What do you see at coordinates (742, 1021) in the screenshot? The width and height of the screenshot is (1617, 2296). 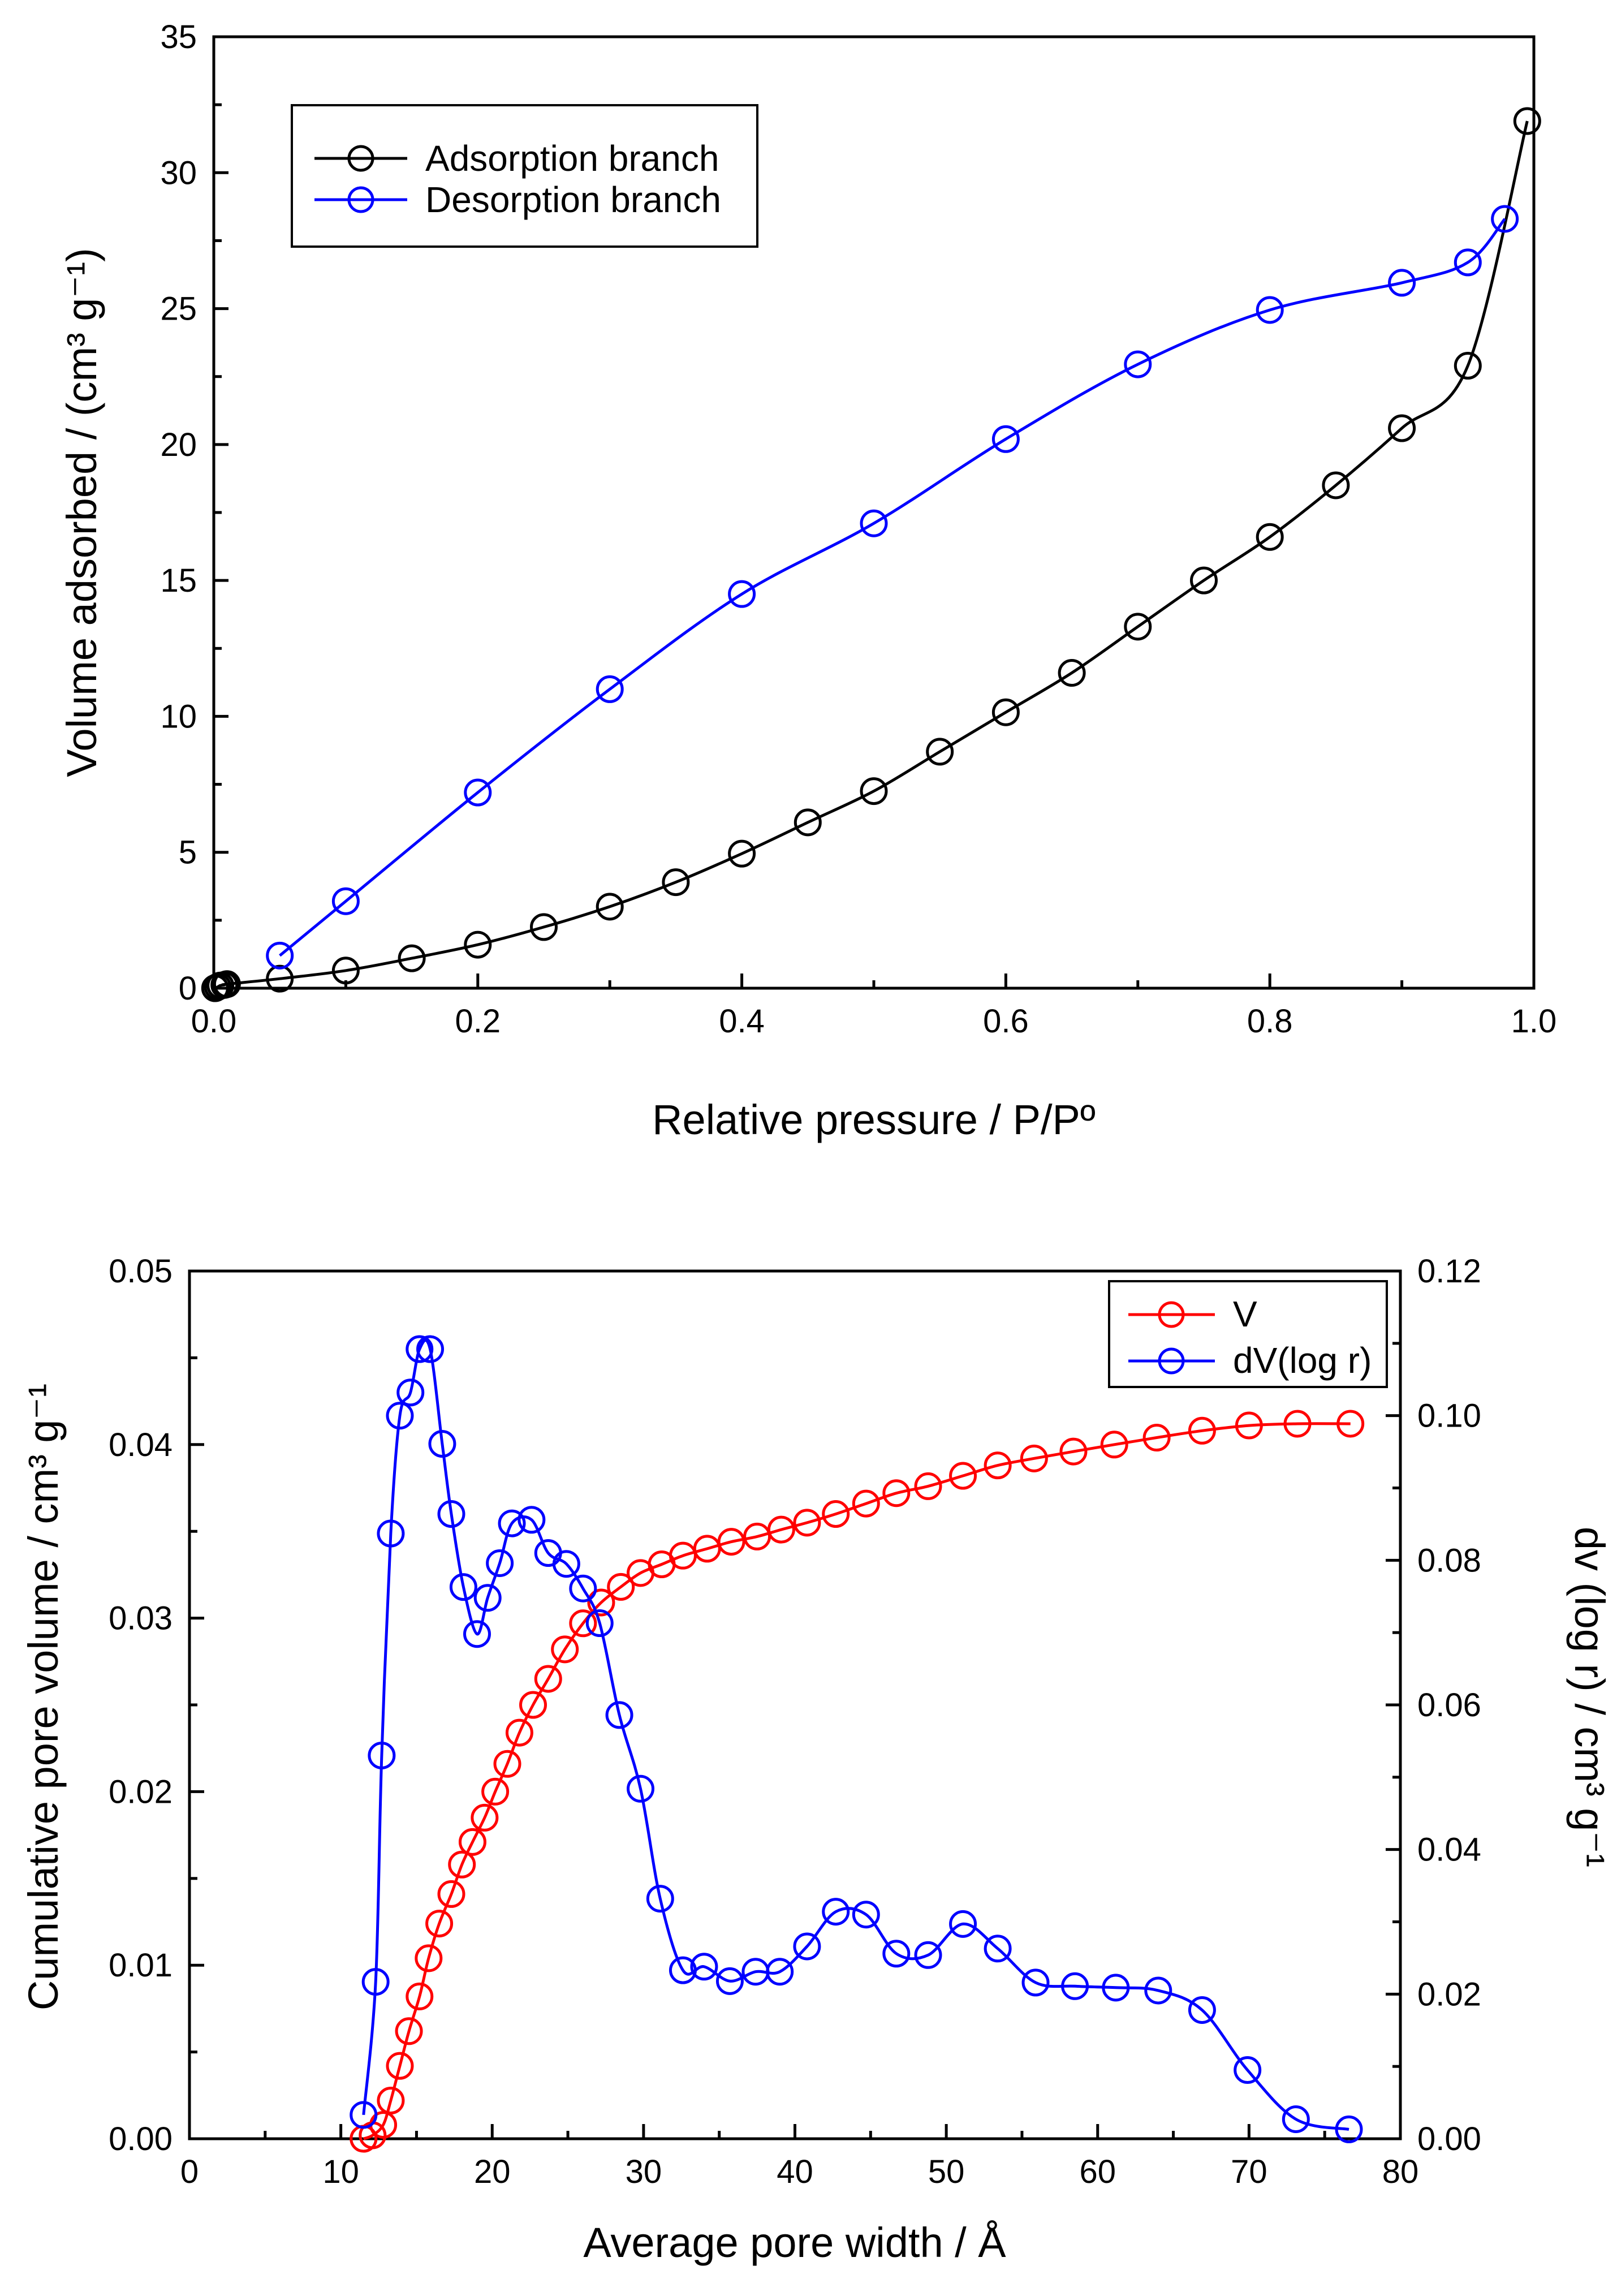 I see `isotherm-x-tick-label: 0.4` at bounding box center [742, 1021].